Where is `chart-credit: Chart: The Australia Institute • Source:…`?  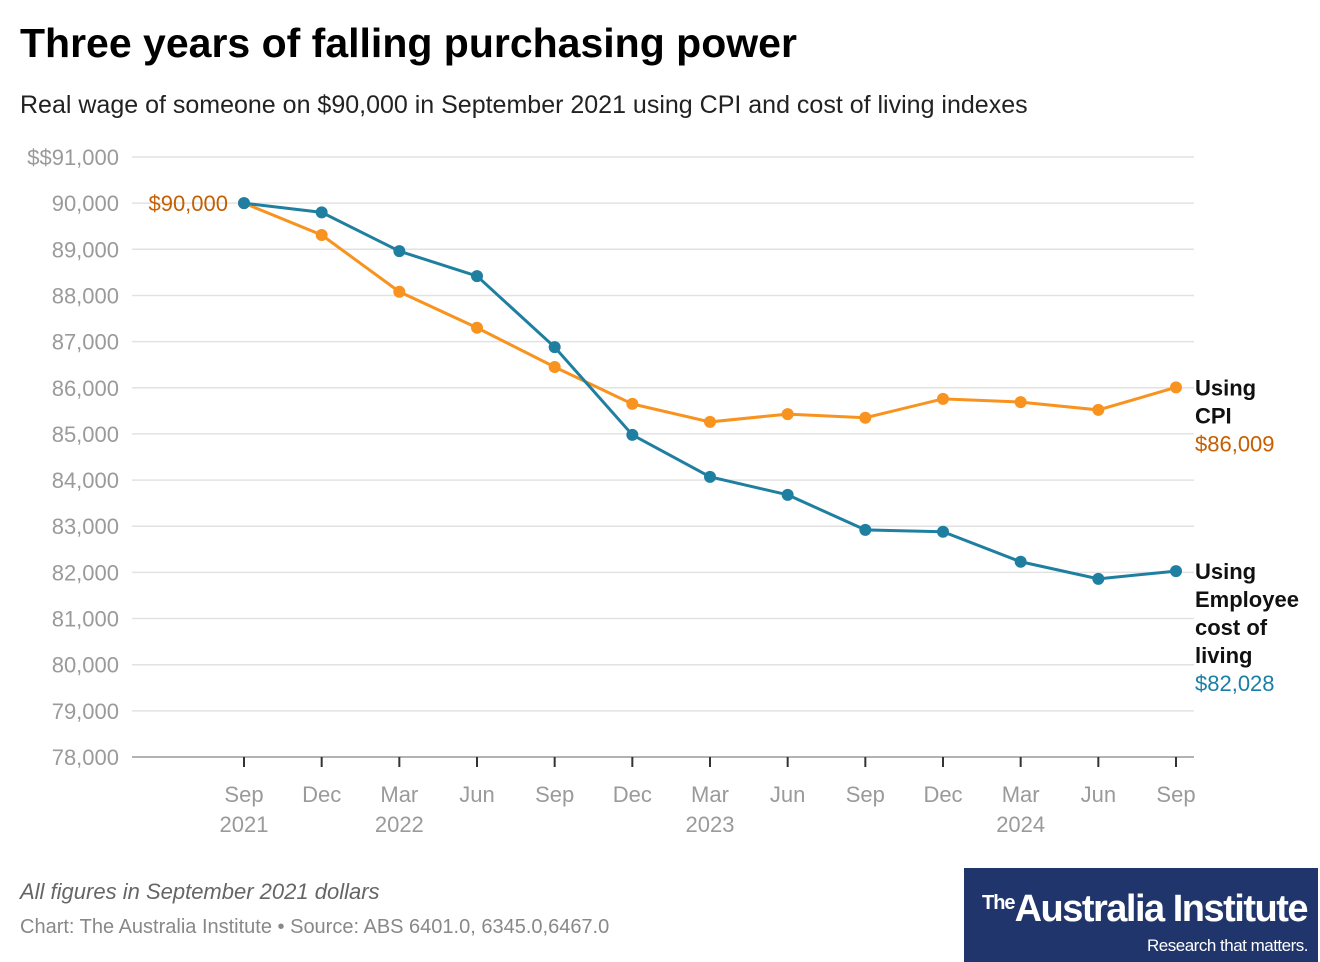 chart-credit: Chart: The Australia Institute • Source:… is located at coordinates (315, 927).